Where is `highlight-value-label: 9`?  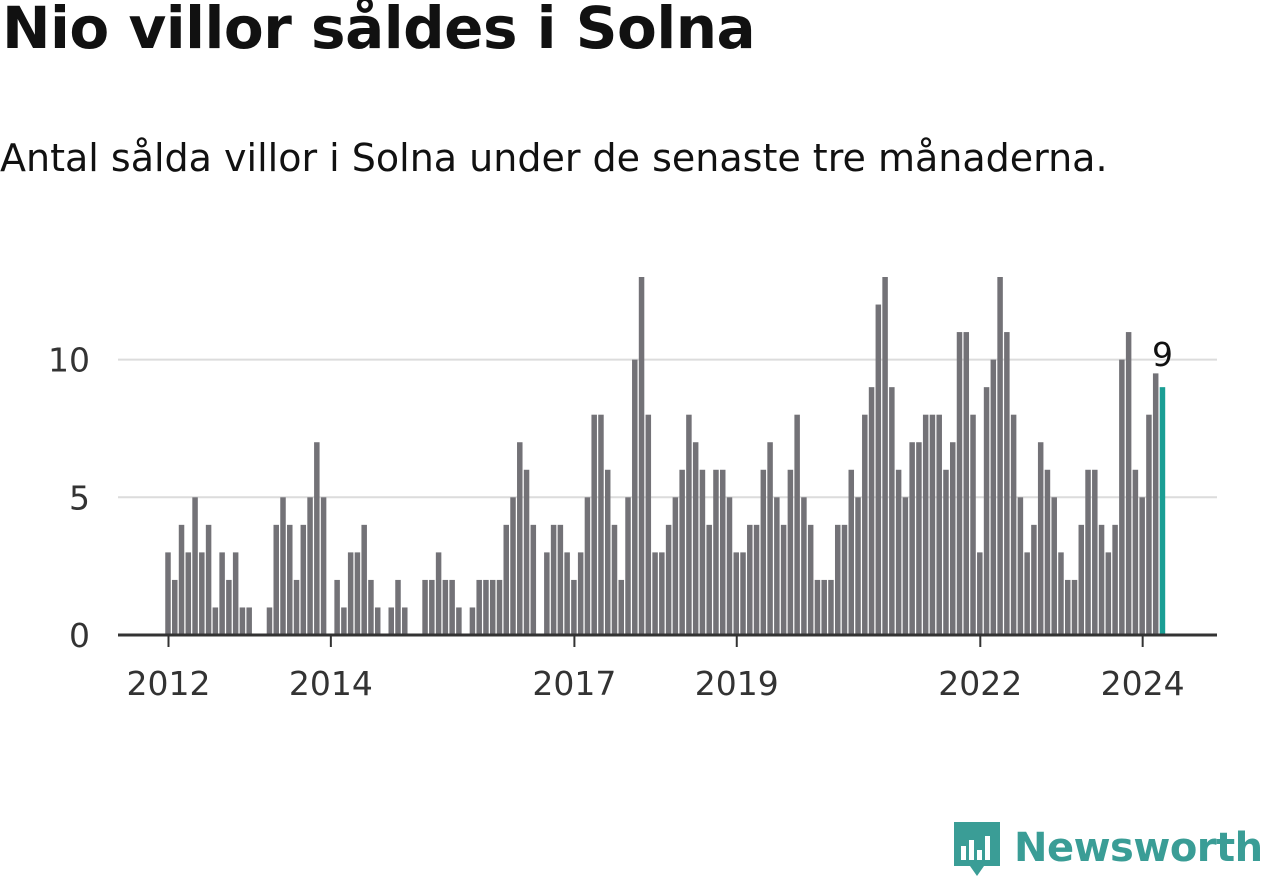 highlight-value-label: 9 is located at coordinates (1162, 354).